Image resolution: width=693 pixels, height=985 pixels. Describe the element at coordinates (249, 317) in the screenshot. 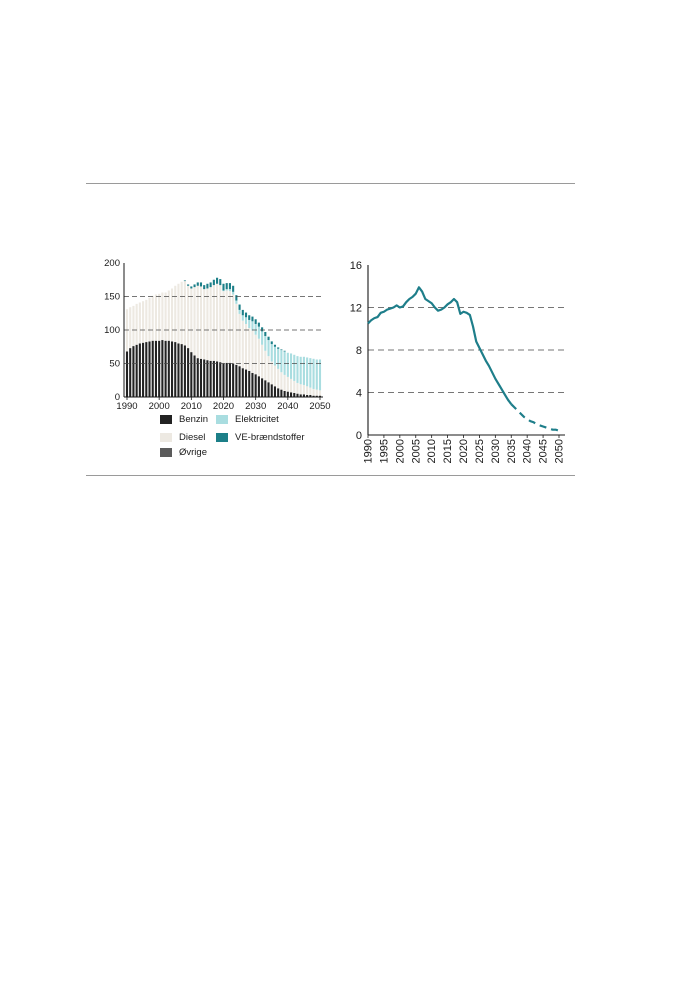

I see `bar-ve-braendstoffer-2028` at that location.